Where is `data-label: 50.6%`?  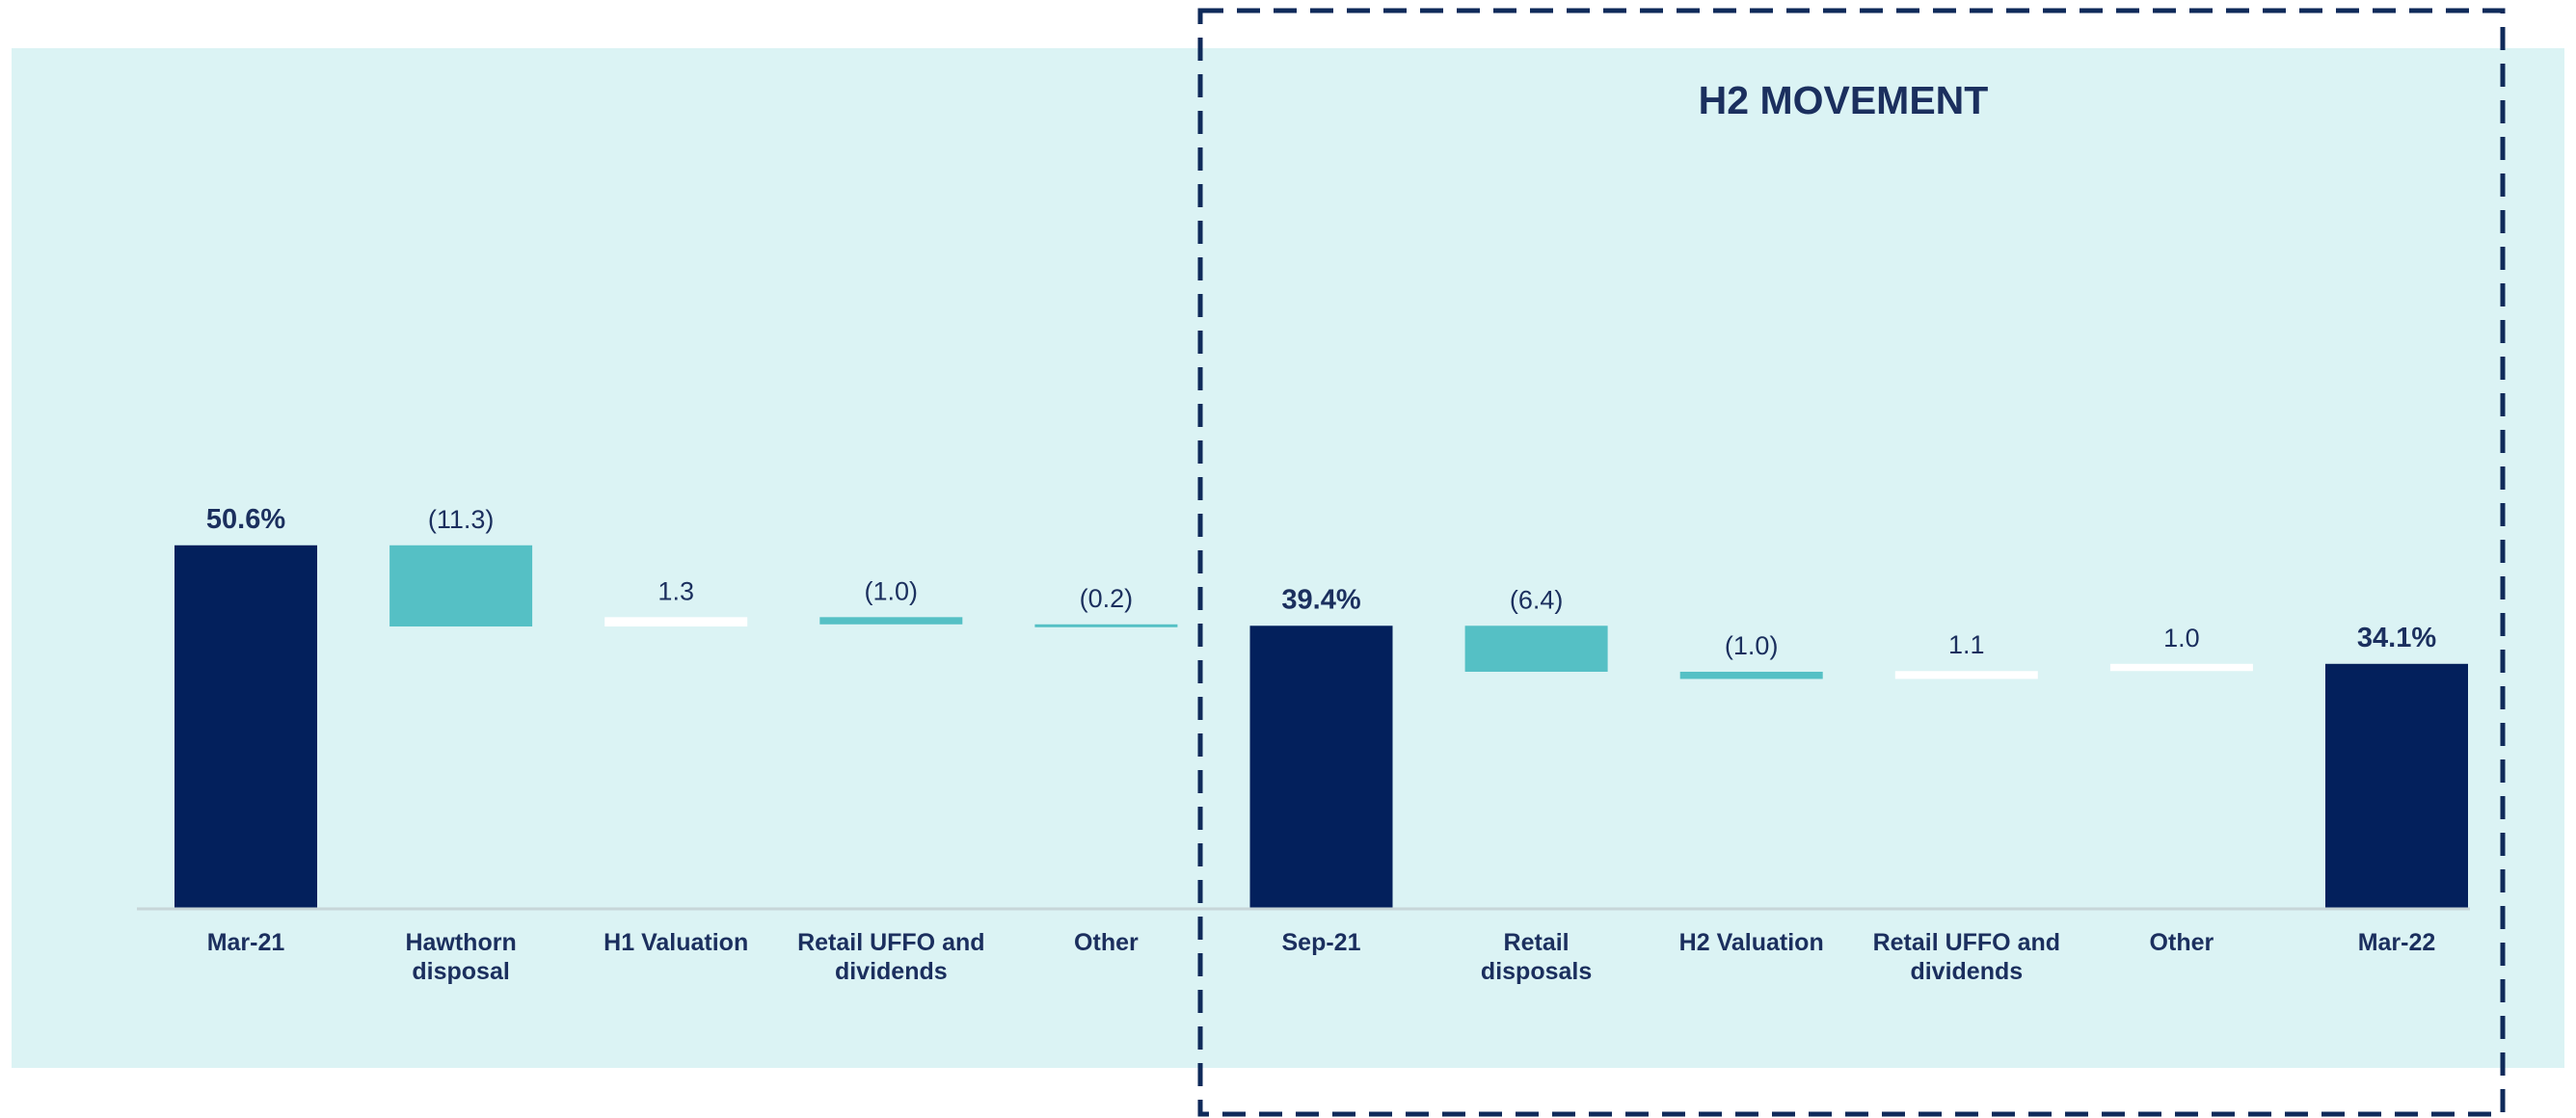 data-label: 50.6% is located at coordinates (246, 519).